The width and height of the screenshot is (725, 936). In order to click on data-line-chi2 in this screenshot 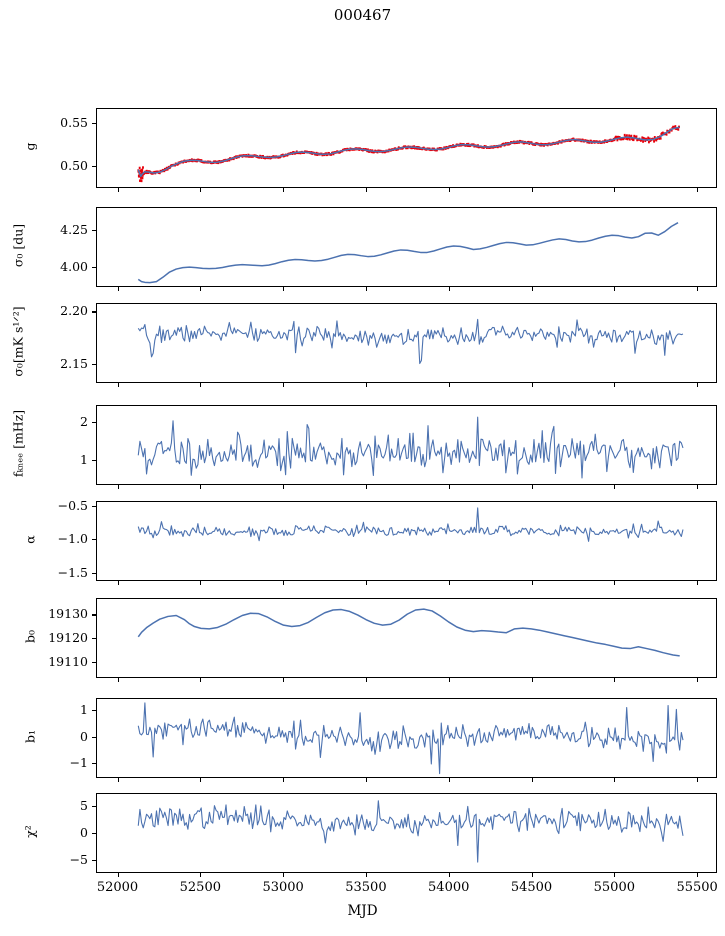, I will do `click(410, 831)`.